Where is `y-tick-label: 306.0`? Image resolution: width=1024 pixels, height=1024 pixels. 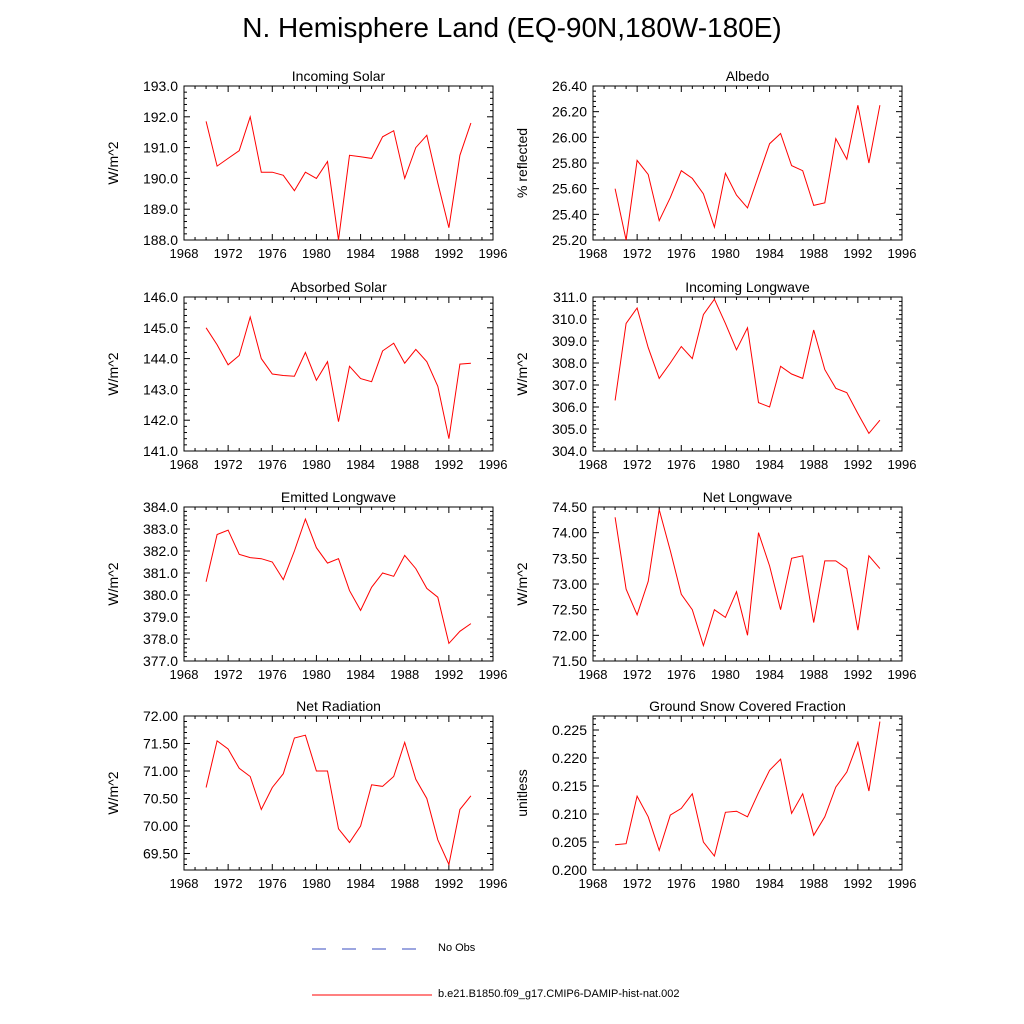 y-tick-label: 306.0 is located at coordinates (569, 407).